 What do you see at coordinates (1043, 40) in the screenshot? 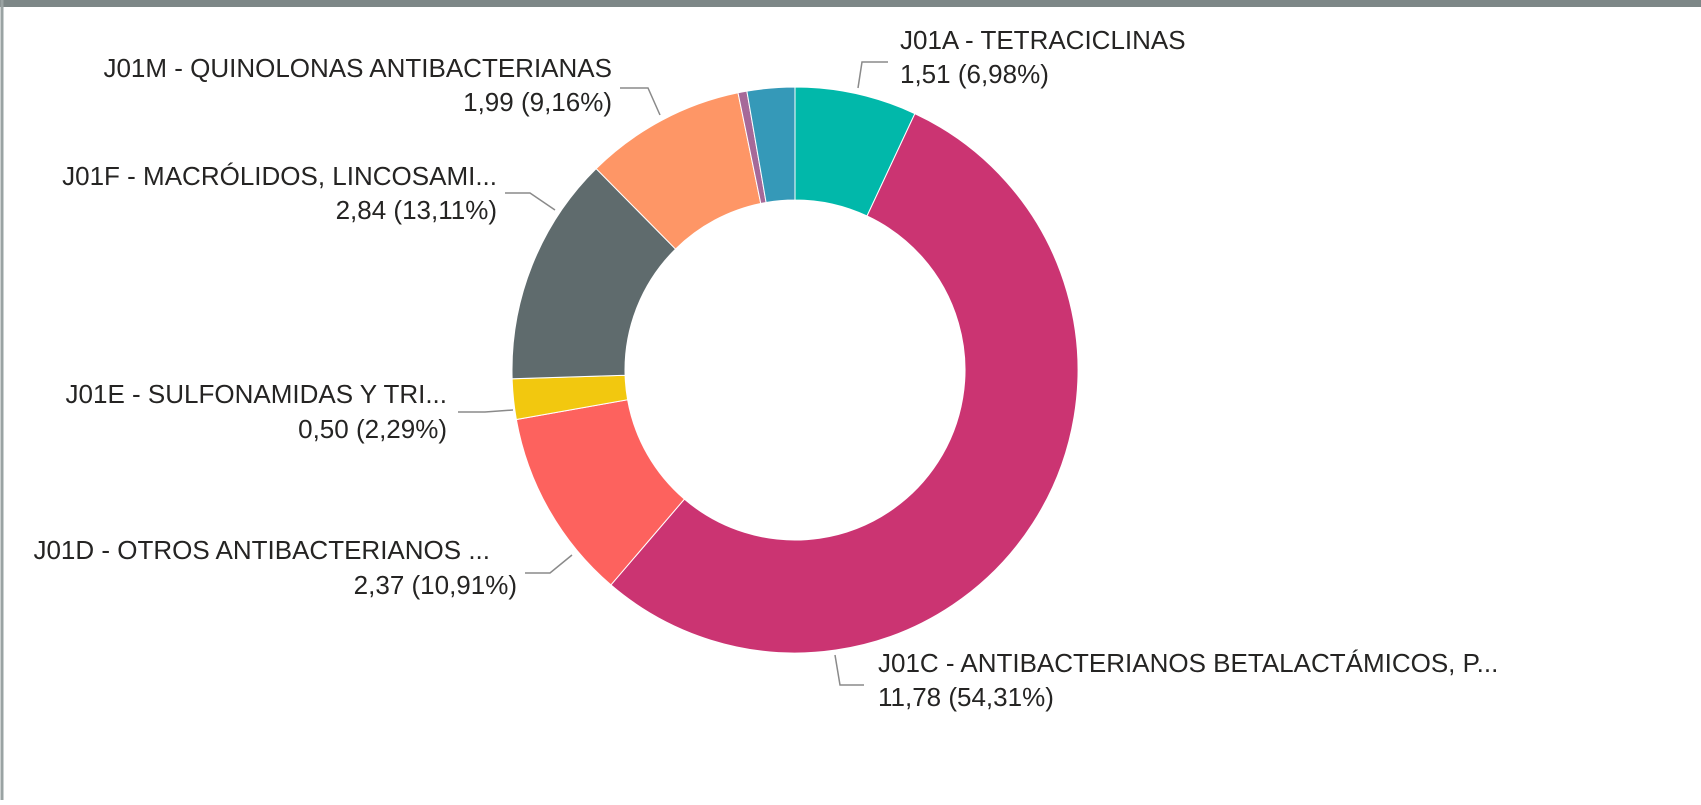
I see `slice-label: J01A - TETRACICLINAS` at bounding box center [1043, 40].